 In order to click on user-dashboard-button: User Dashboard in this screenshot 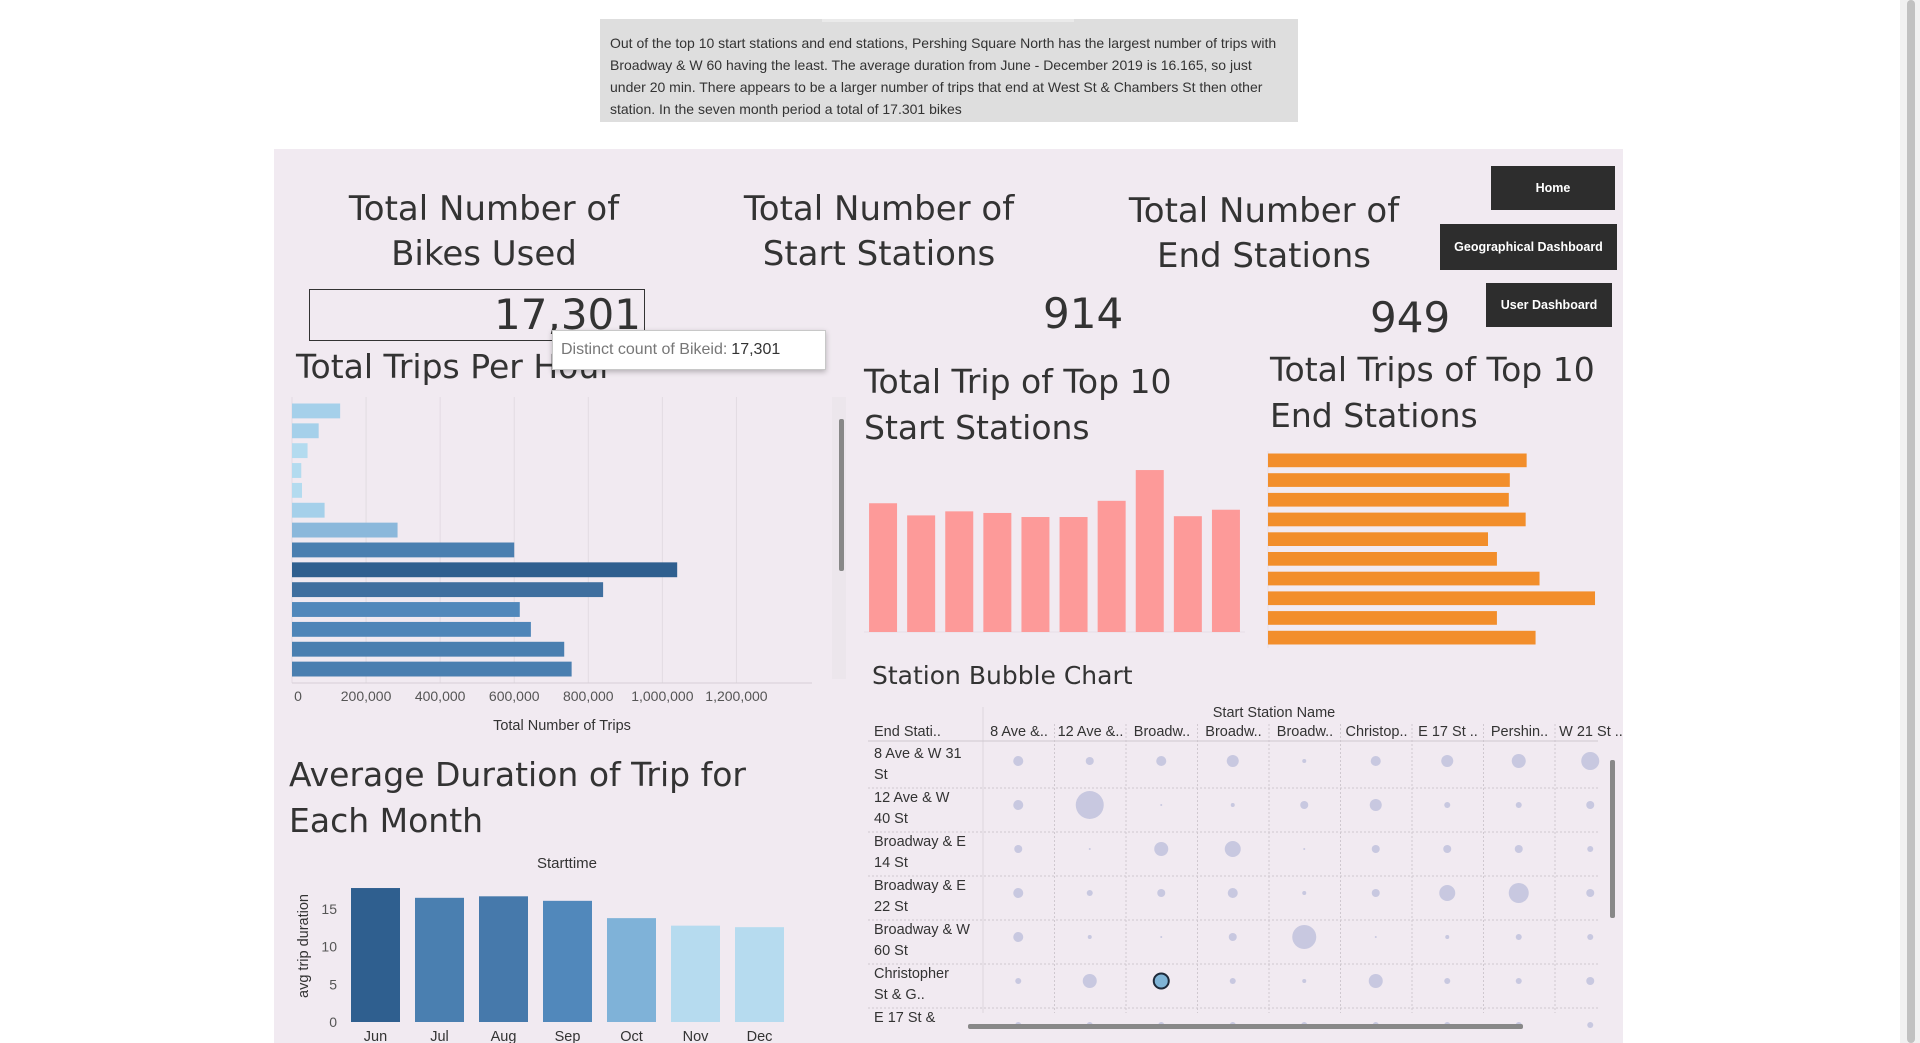, I will do `click(1549, 305)`.